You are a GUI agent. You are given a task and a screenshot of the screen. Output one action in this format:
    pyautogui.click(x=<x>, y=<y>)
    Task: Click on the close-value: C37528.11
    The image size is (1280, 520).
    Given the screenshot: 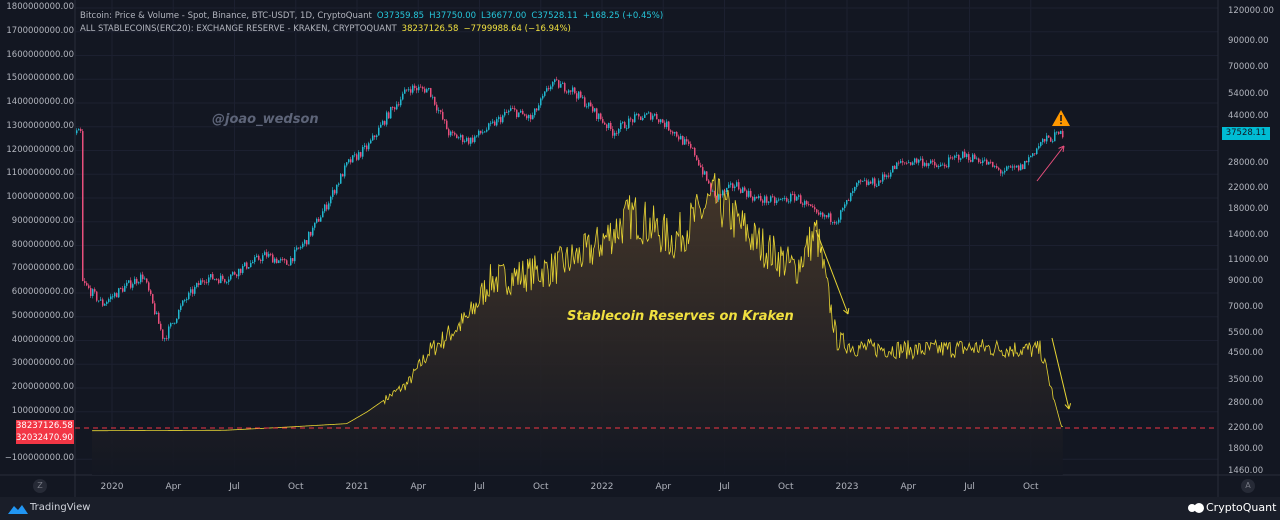 What is the action you would take?
    pyautogui.click(x=554, y=16)
    